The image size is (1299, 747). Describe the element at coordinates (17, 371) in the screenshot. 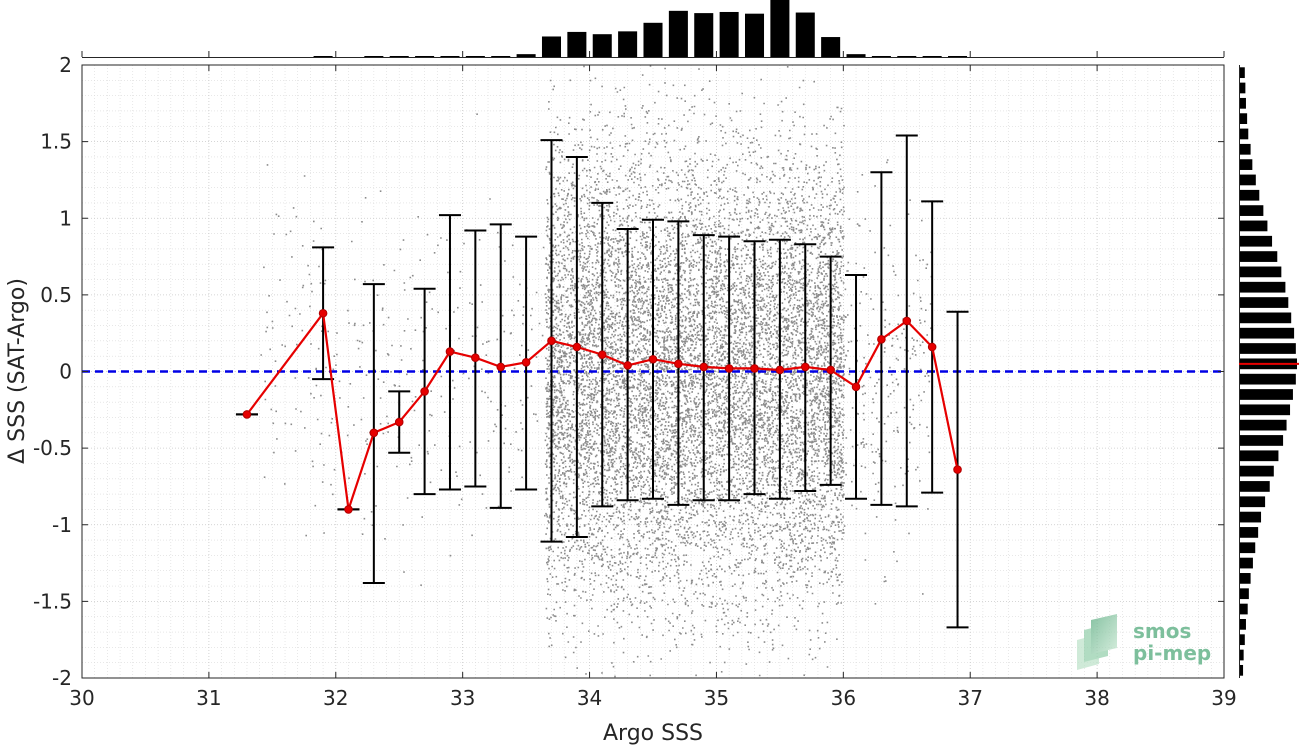

I see `y-axis-label: Δ SSS (SAT-Argo)` at that location.